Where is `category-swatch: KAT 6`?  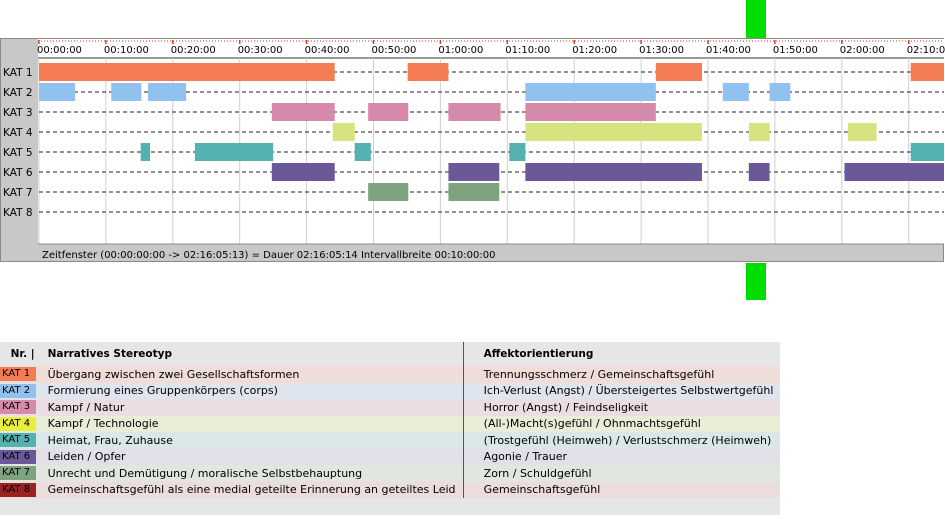 category-swatch: KAT 6 is located at coordinates (18, 456).